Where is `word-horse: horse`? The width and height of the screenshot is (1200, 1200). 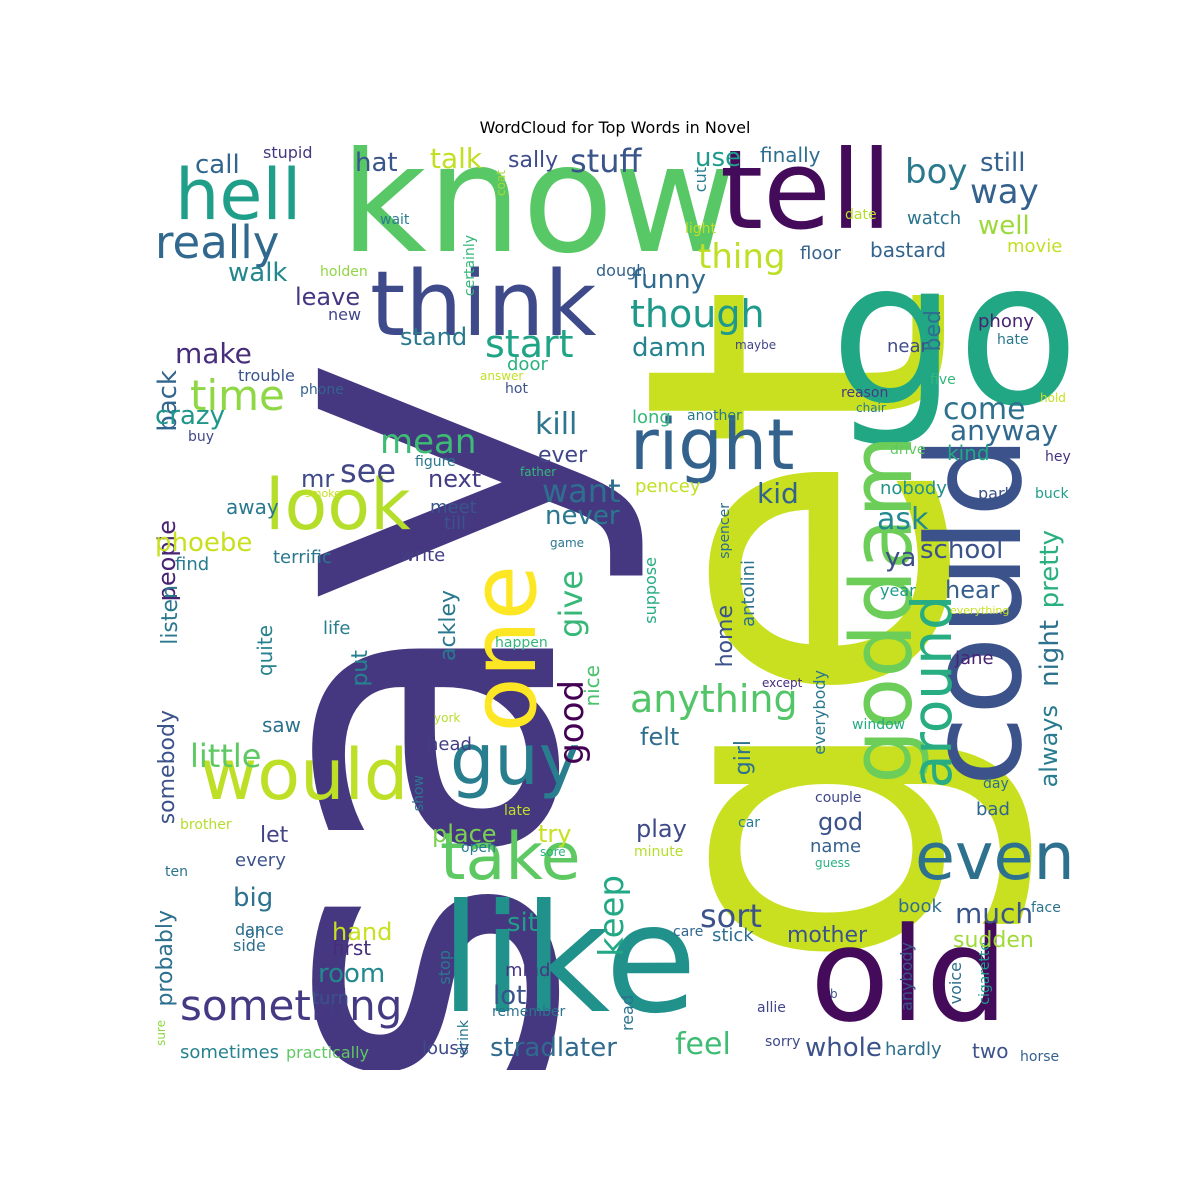 word-horse: horse is located at coordinates (1040, 1057).